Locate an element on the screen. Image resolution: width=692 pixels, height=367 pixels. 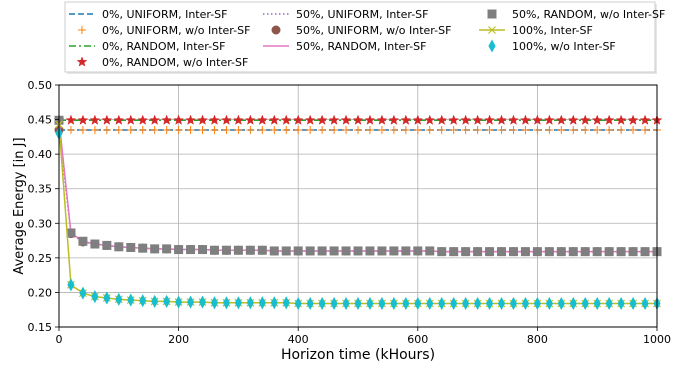
legend-label: 0%, RANDOM, w/o Inter-SF is located at coordinates (175, 62).